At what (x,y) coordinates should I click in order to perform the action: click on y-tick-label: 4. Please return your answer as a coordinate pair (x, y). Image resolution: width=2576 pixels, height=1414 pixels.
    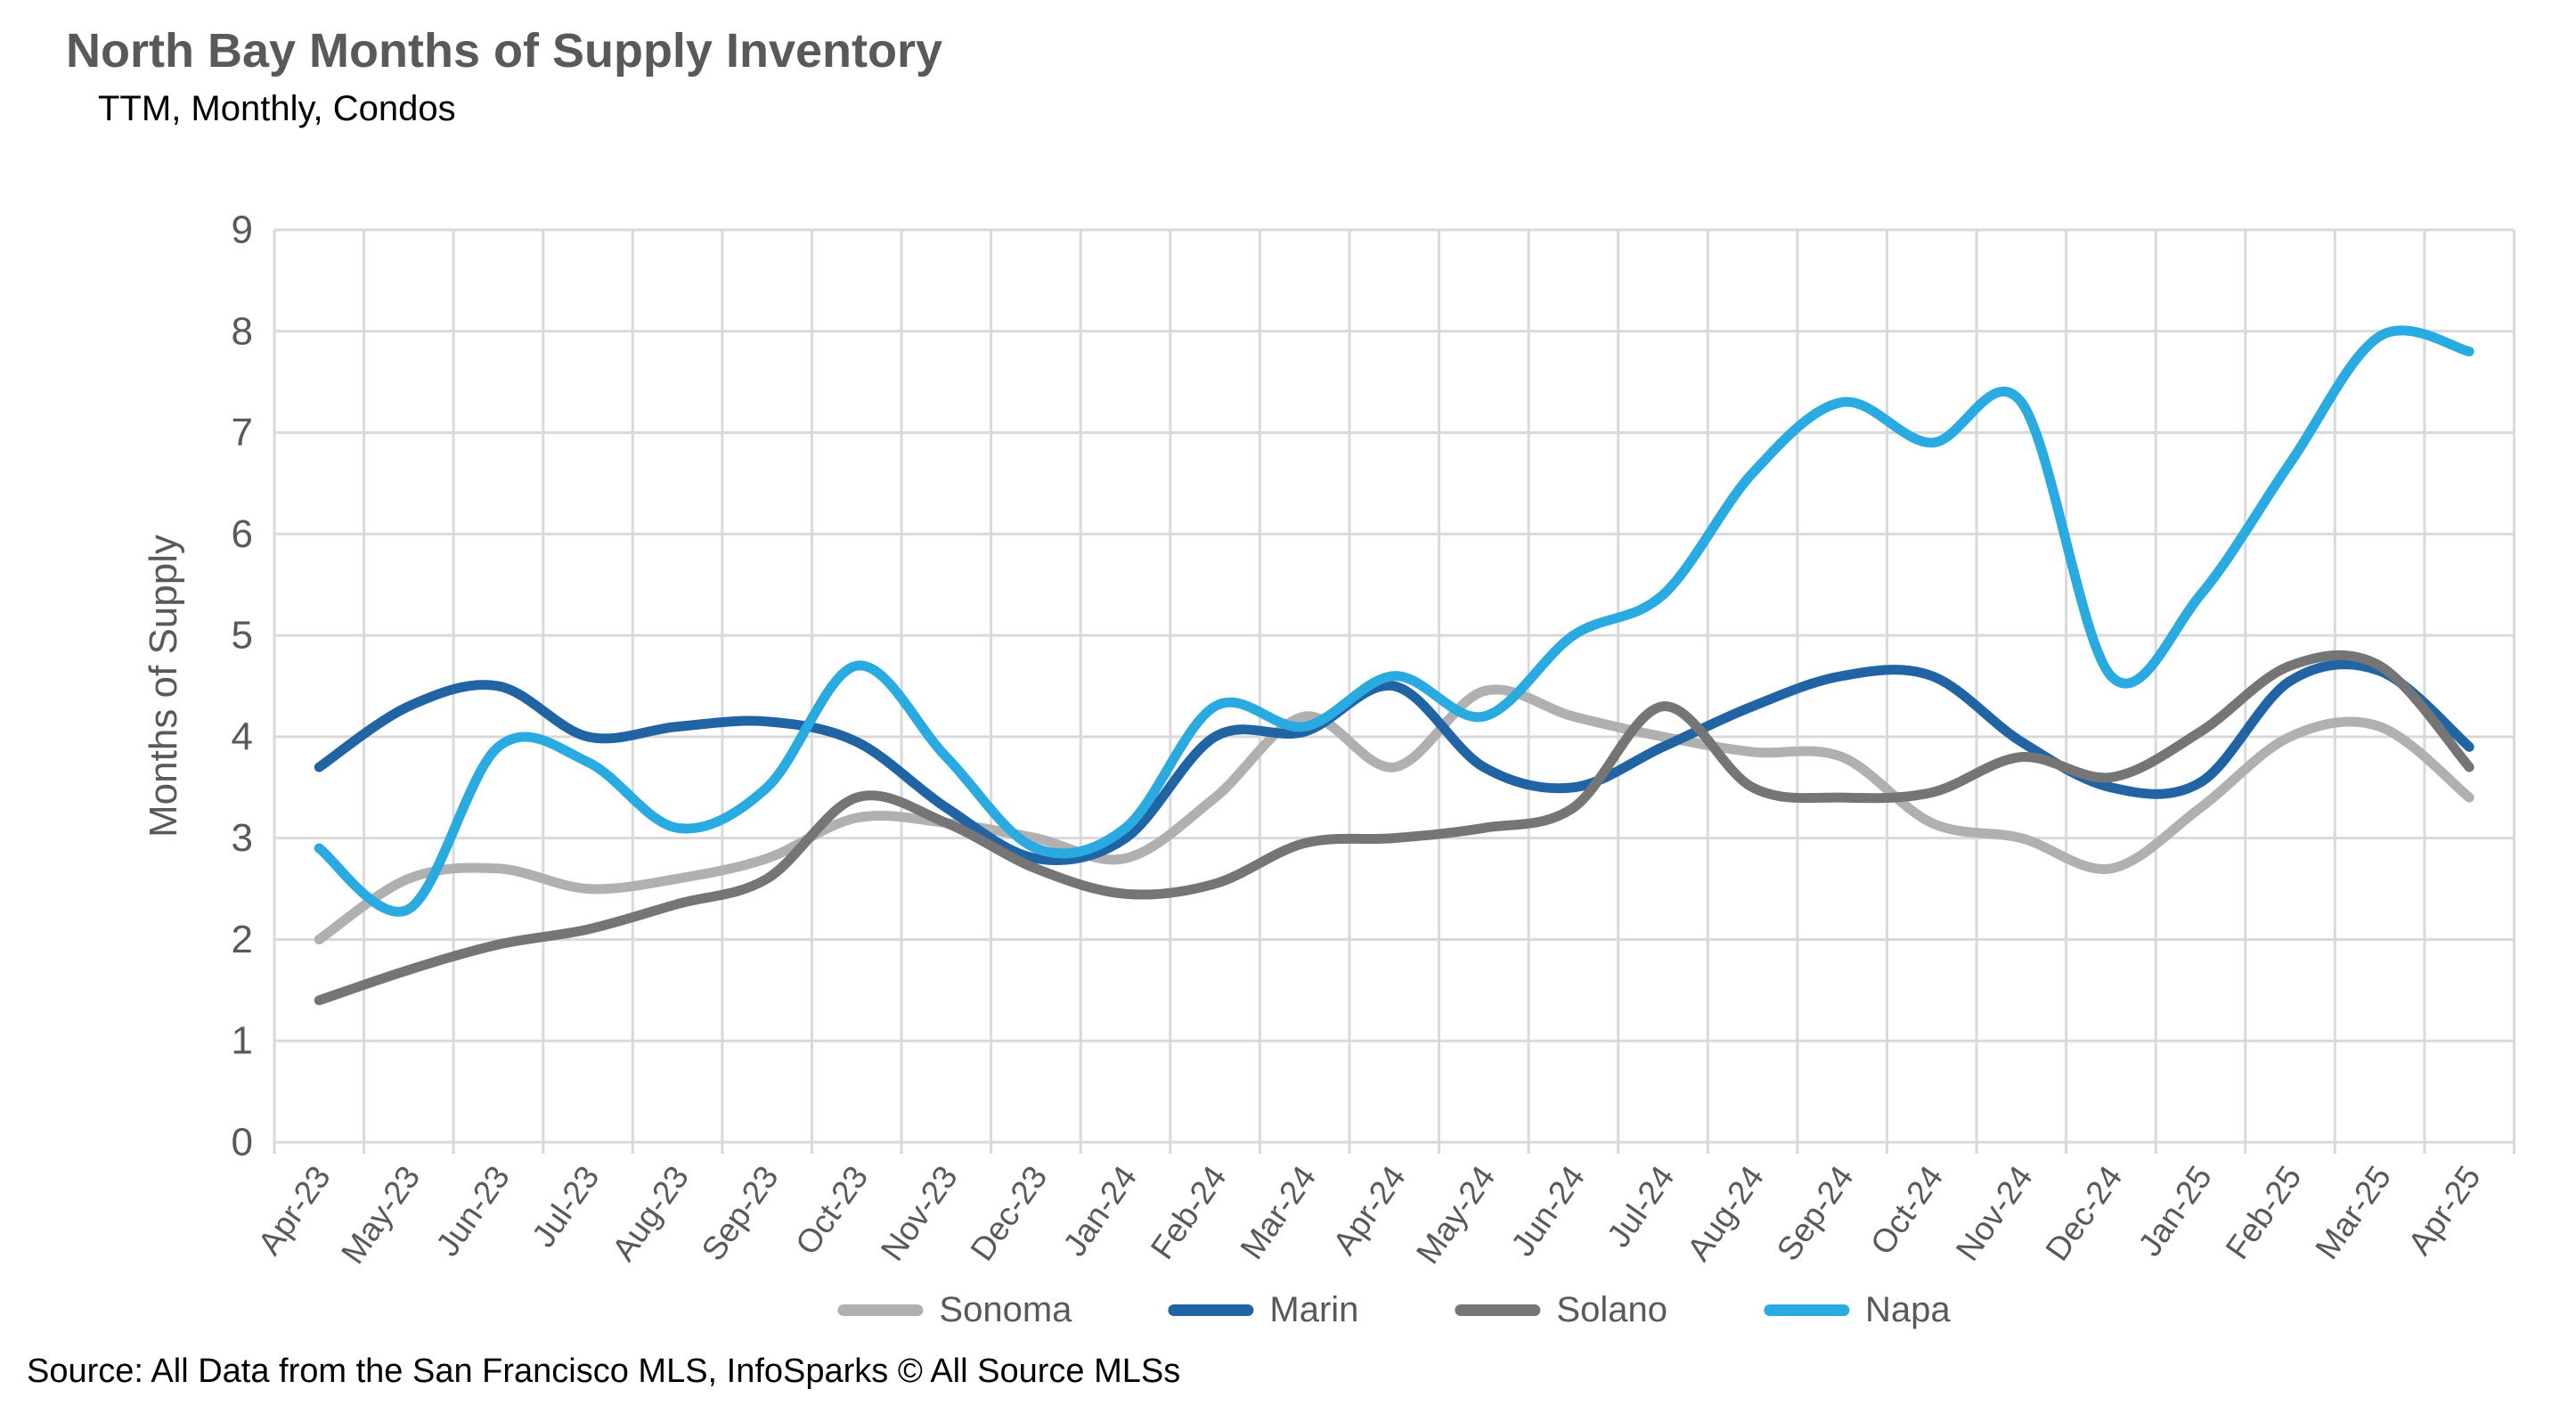
    Looking at the image, I should click on (242, 736).